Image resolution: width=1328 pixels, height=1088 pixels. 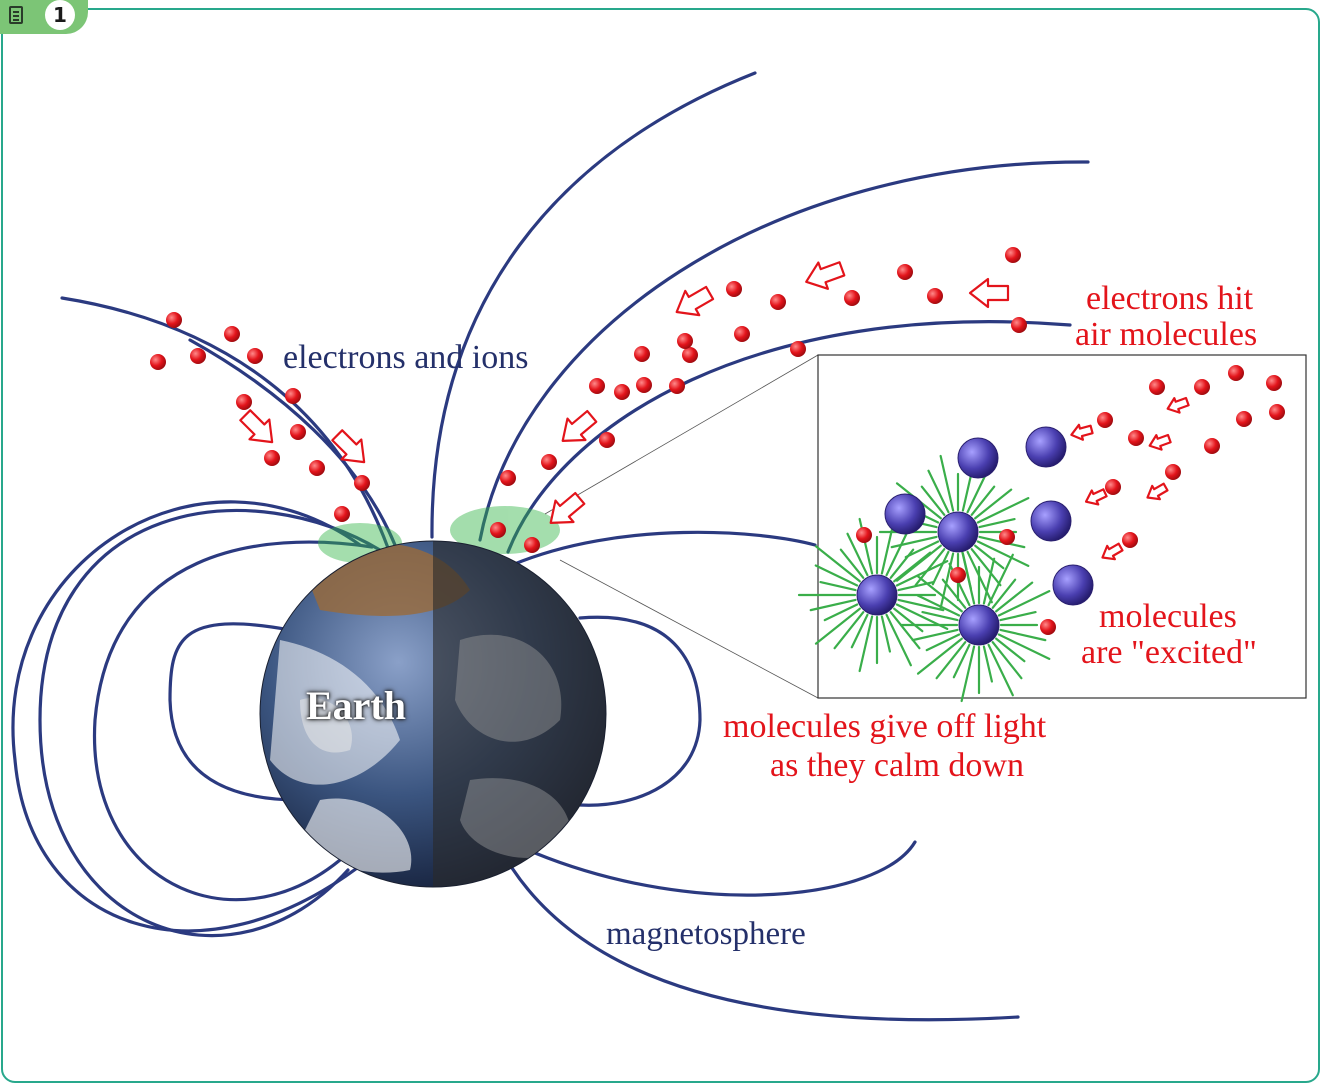 I want to click on label-magnetosphere: magnetosphere, so click(x=706, y=934).